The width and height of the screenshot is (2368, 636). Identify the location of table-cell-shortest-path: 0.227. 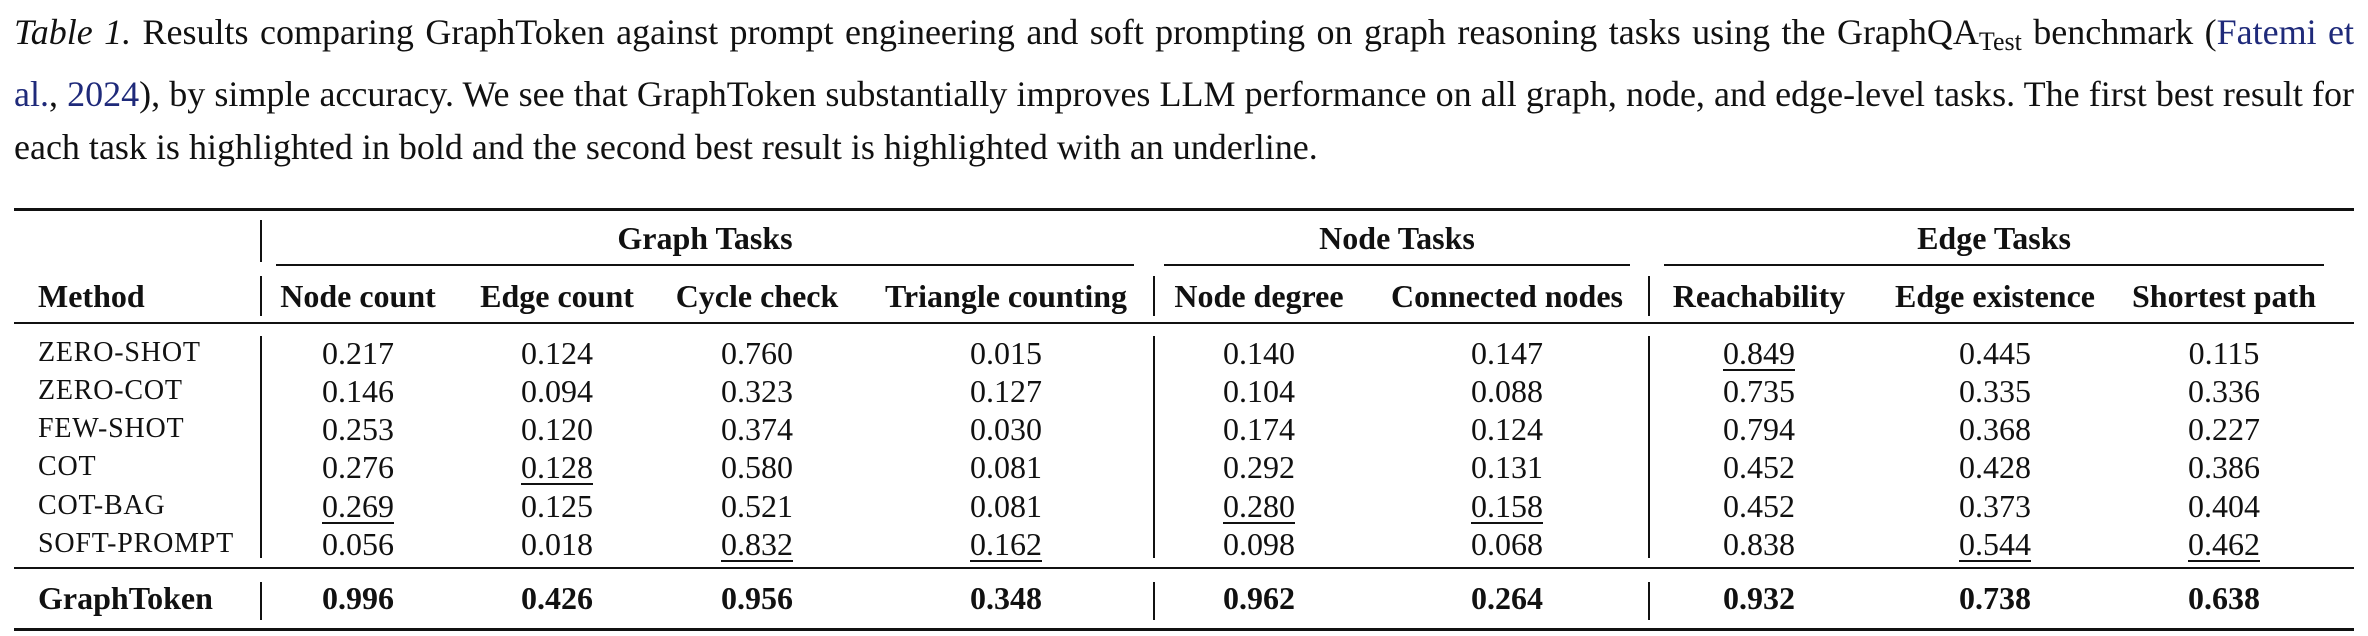
(2224, 429).